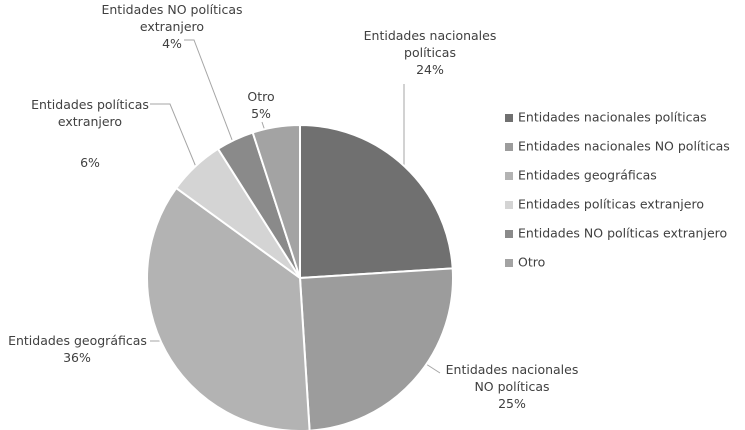 This screenshot has height=430, width=745. I want to click on data-label-value: 36%, so click(77, 357).